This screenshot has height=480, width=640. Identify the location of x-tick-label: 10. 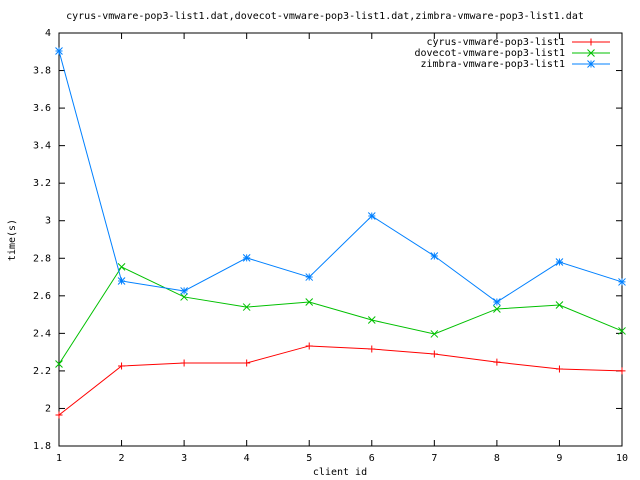
(622, 458).